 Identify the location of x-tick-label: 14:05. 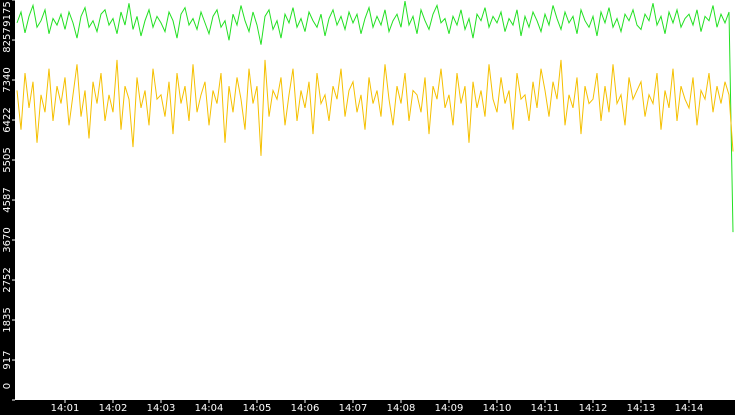
(257, 408).